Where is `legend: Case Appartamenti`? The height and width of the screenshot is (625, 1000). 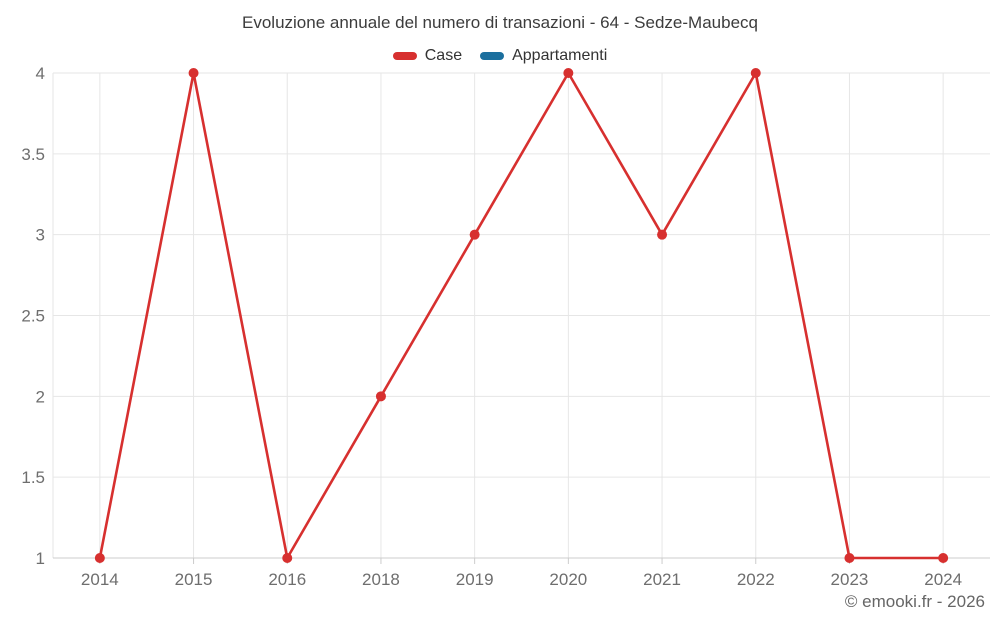
legend: Case Appartamenti is located at coordinates (500, 56).